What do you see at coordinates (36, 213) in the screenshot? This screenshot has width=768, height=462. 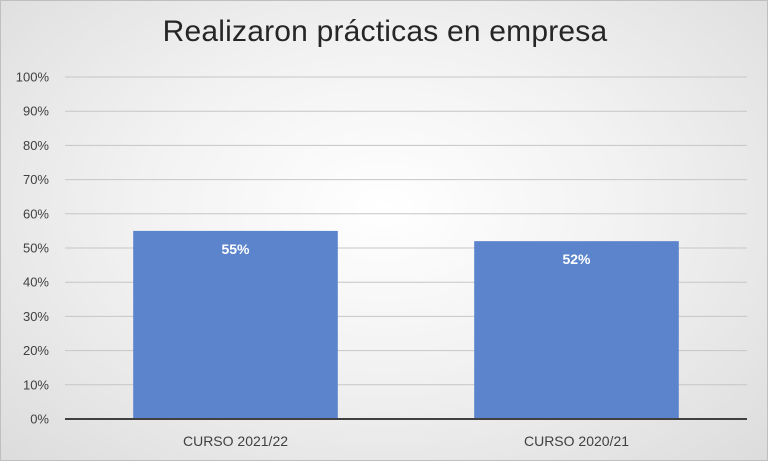 I see `y-tick-label: 60%` at bounding box center [36, 213].